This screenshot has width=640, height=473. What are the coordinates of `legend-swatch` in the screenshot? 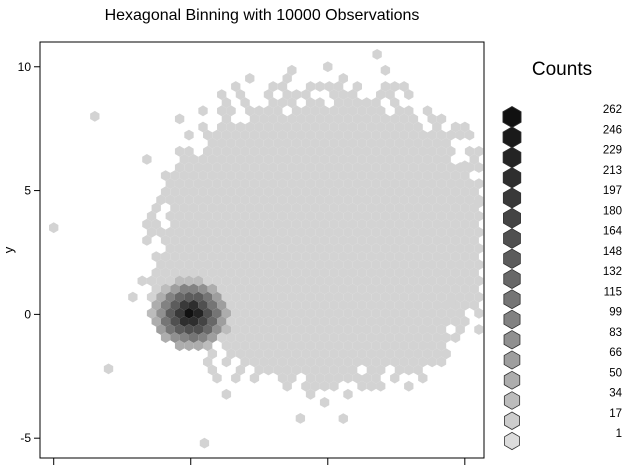 It's located at (512, 178).